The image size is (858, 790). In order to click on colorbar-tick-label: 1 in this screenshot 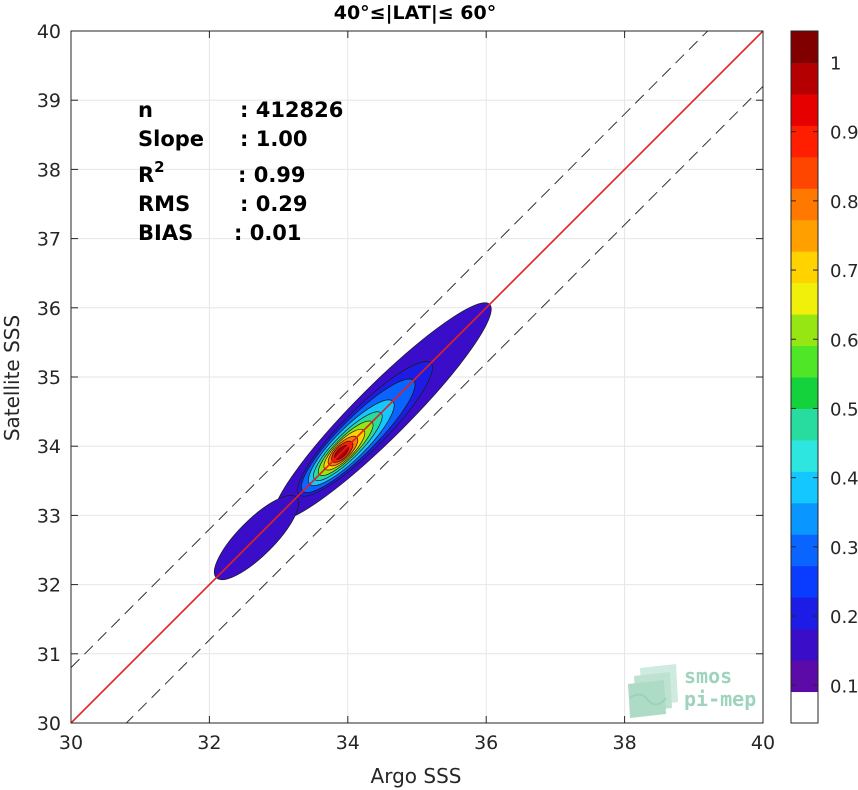, I will do `click(835, 63)`.